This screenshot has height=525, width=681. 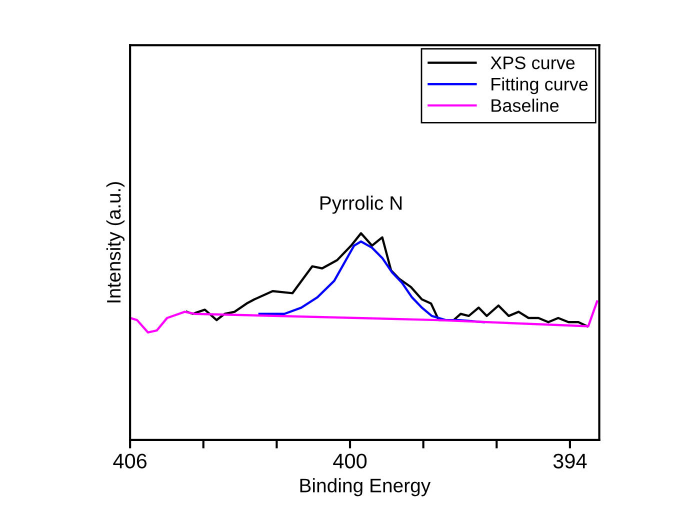 I want to click on annotation: Pyrrolic N, so click(x=361, y=205).